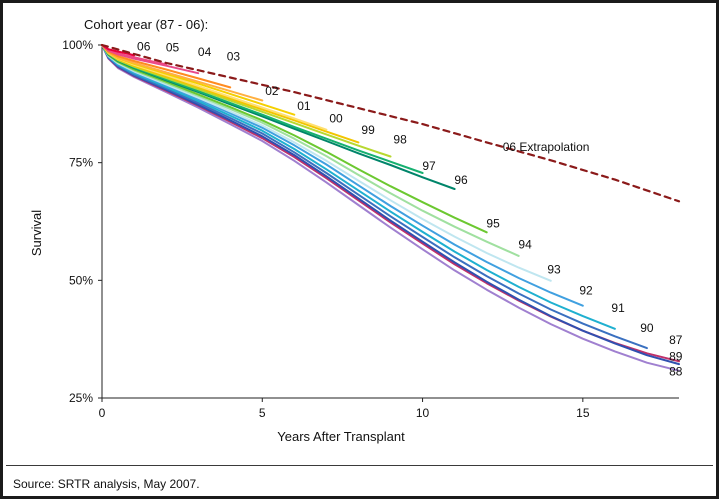  Describe the element at coordinates (262, 413) in the screenshot. I see `x-tick-label: 5` at that location.